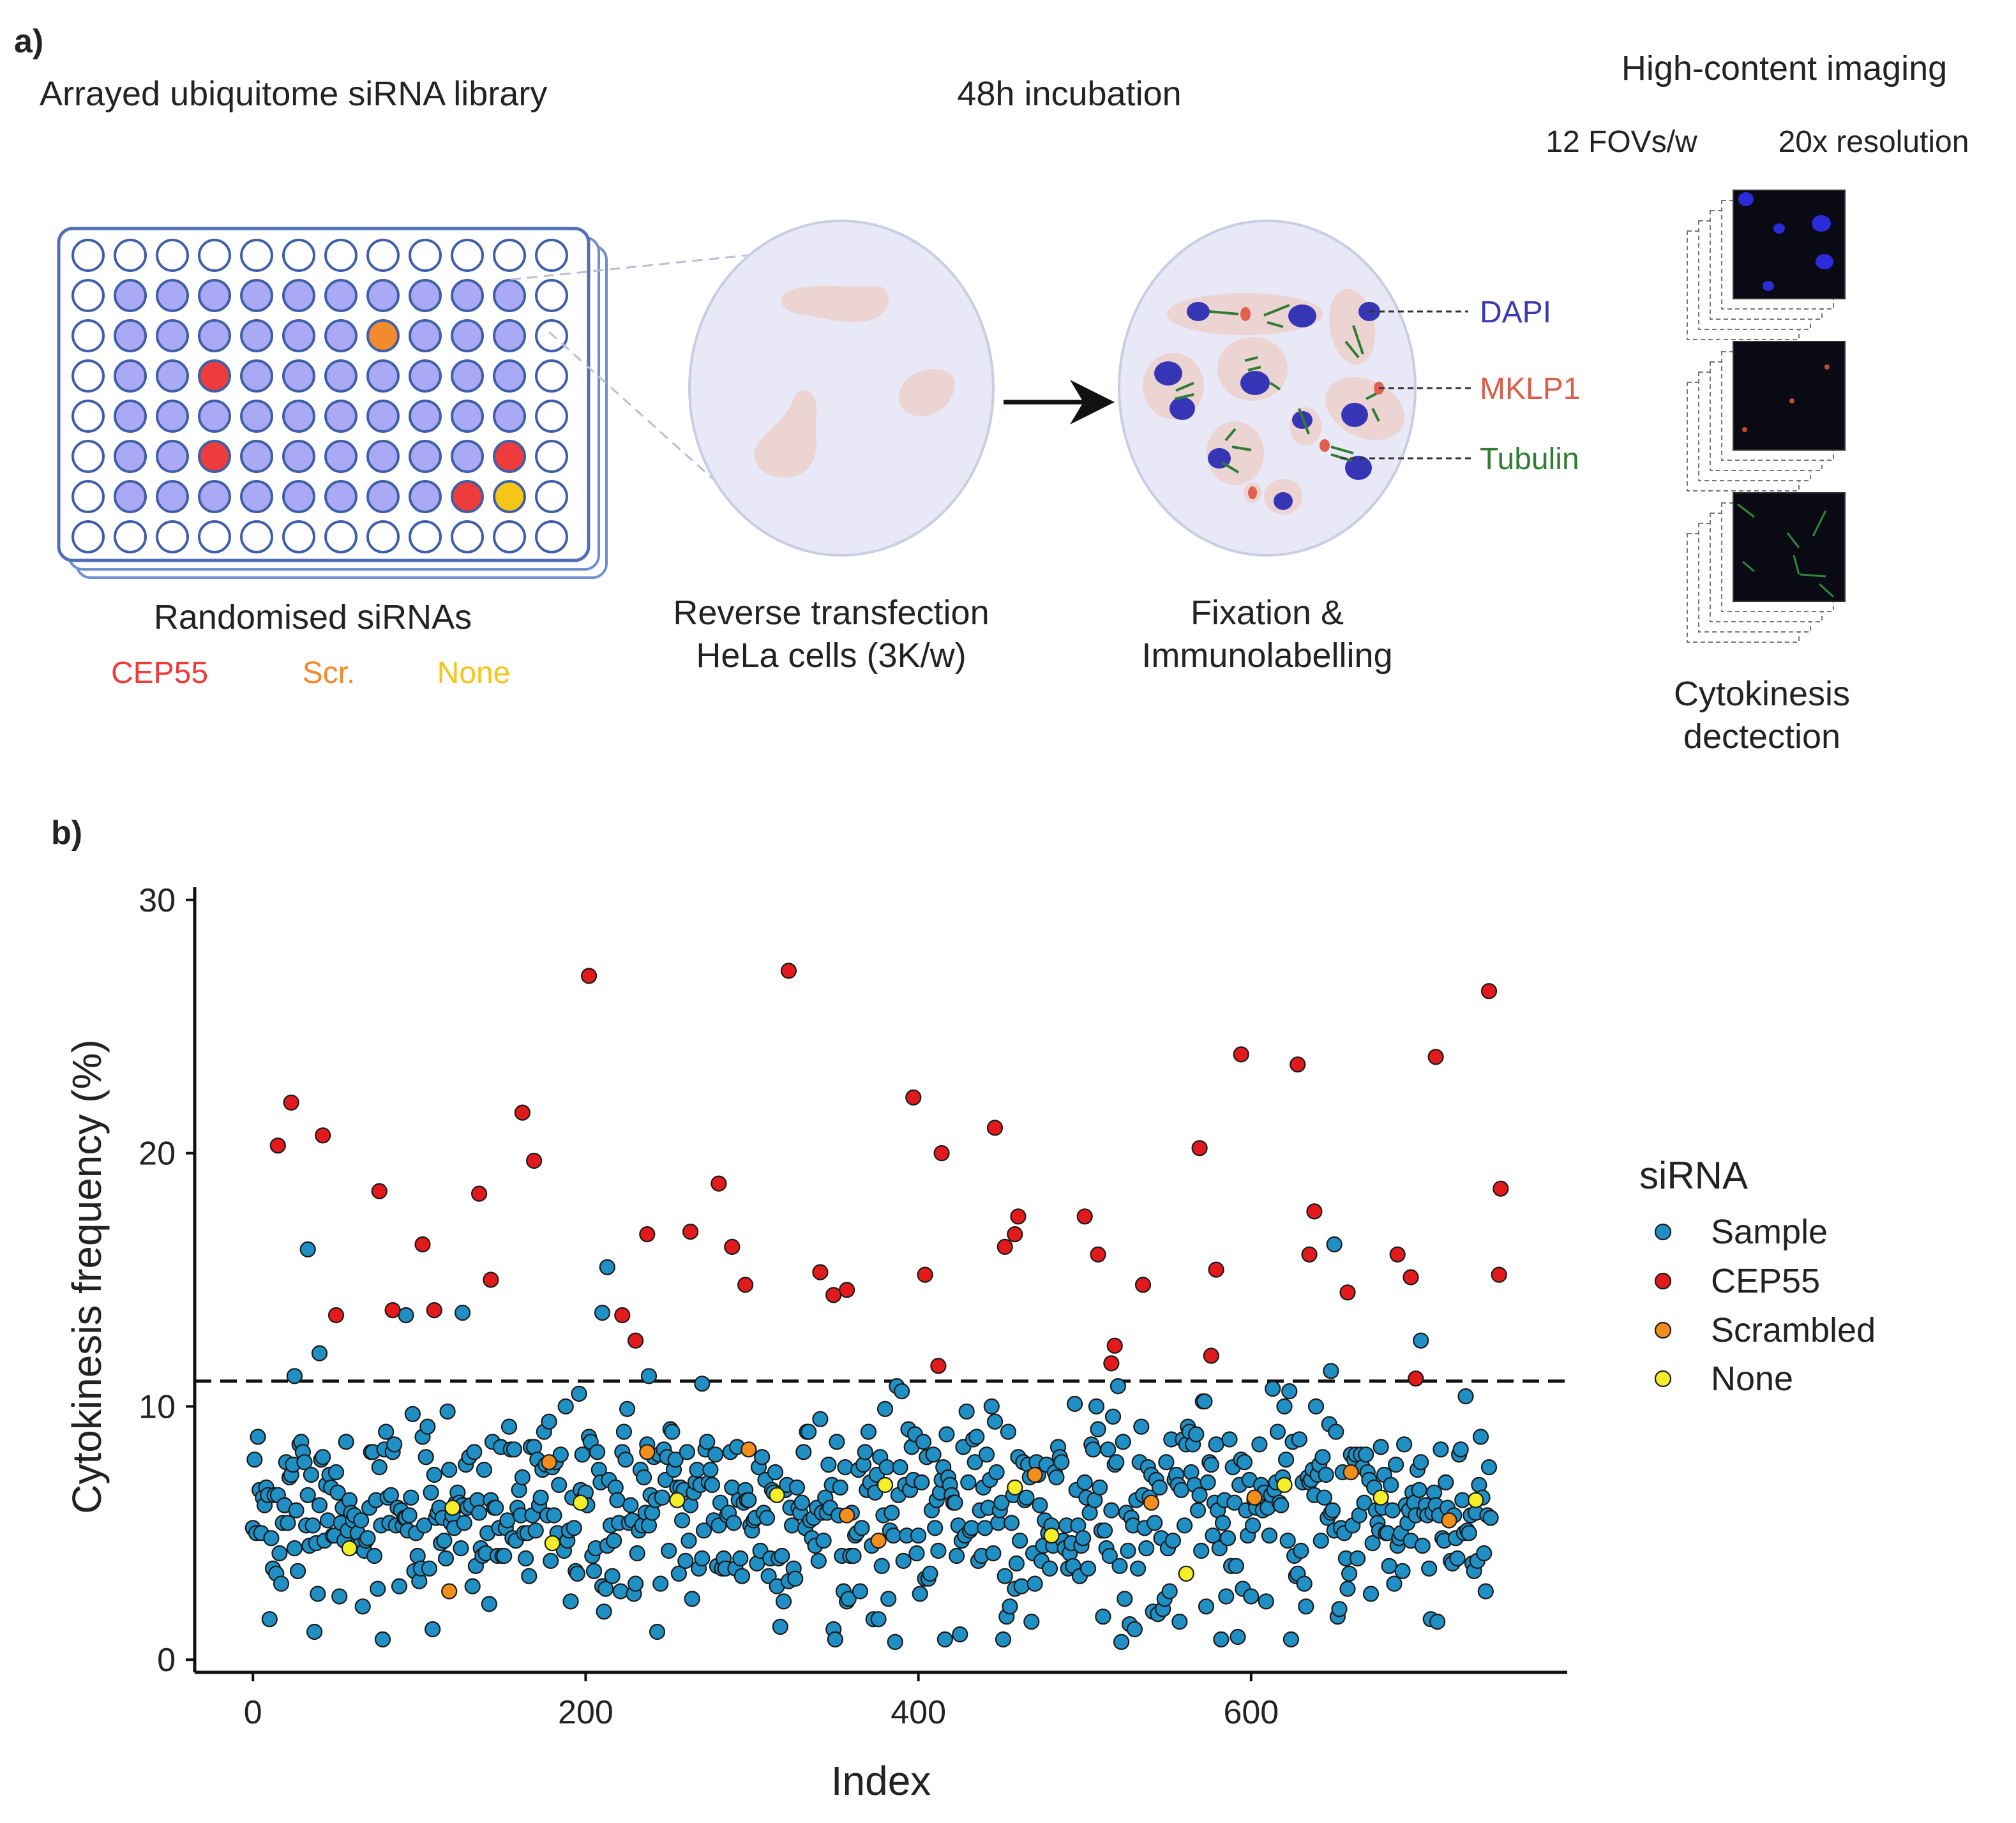 Image resolution: width=2016 pixels, height=1823 pixels. What do you see at coordinates (1035, 1474) in the screenshot?
I see `point-scrambled` at bounding box center [1035, 1474].